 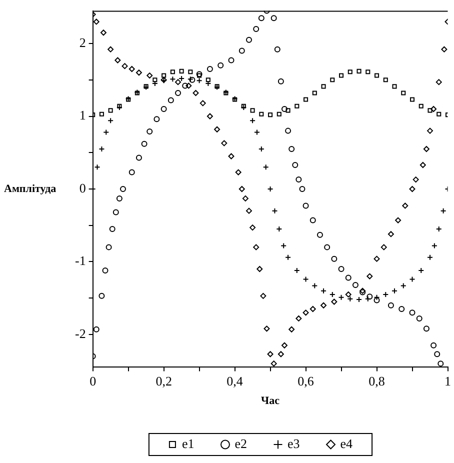 What do you see at coordinates (294, 443) in the screenshot?
I see `legend-label: e3` at bounding box center [294, 443].